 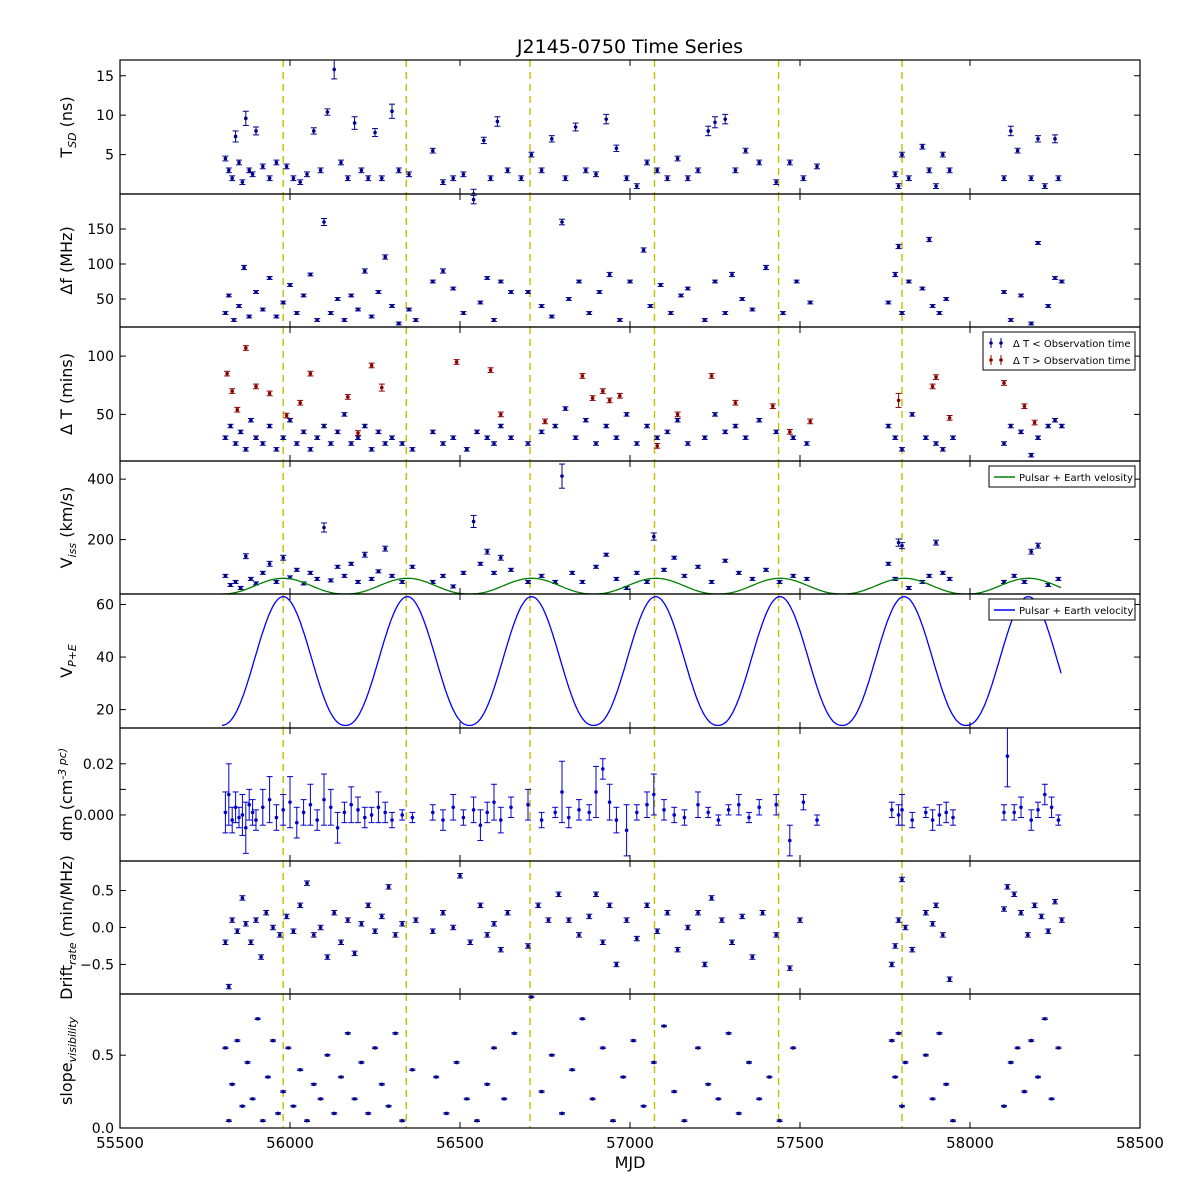 What do you see at coordinates (103, 1056) in the screenshot?
I see `y-tick-label: 0.5` at bounding box center [103, 1056].